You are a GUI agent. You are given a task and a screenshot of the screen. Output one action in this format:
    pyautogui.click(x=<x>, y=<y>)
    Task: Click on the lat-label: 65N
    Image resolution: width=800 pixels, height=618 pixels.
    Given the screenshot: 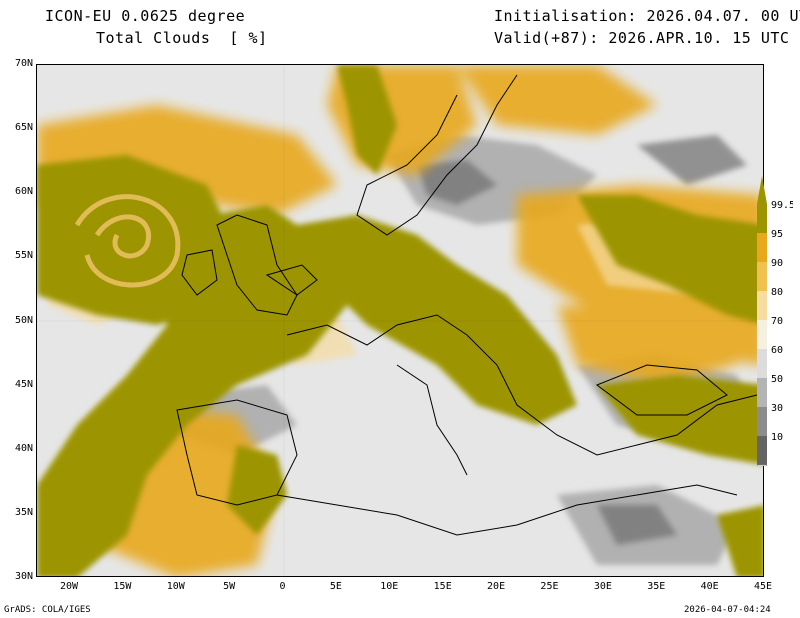 What is the action you would take?
    pyautogui.click(x=23, y=128)
    